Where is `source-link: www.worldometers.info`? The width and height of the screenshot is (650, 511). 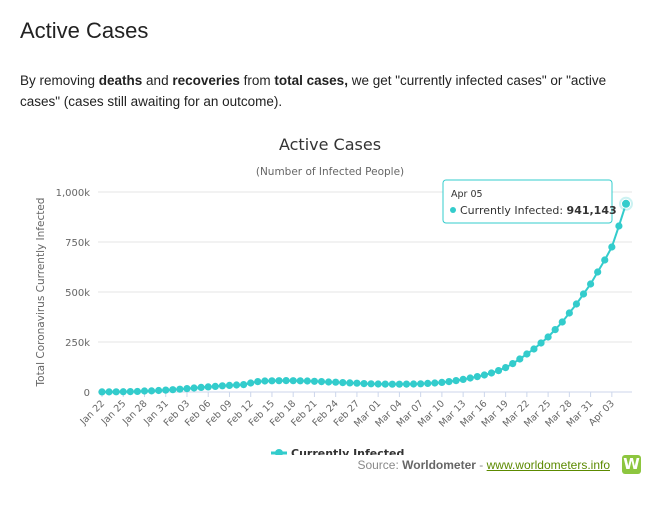 source-link: www.worldometers.info is located at coordinates (548, 465).